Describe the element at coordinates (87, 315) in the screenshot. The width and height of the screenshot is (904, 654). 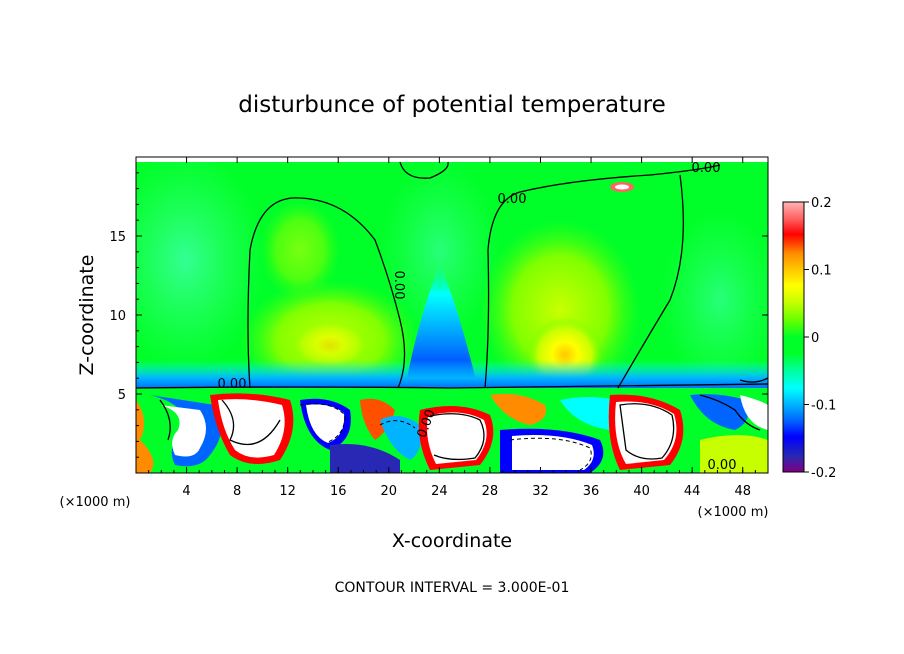
I see `y-axis-title: Z-coordinate` at that location.